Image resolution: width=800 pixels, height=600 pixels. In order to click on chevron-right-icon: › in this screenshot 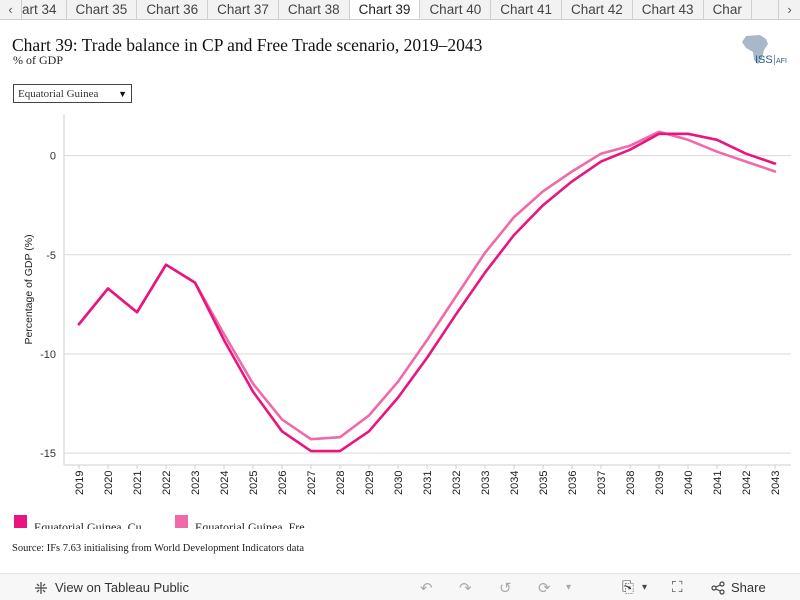, I will do `click(789, 9)`.